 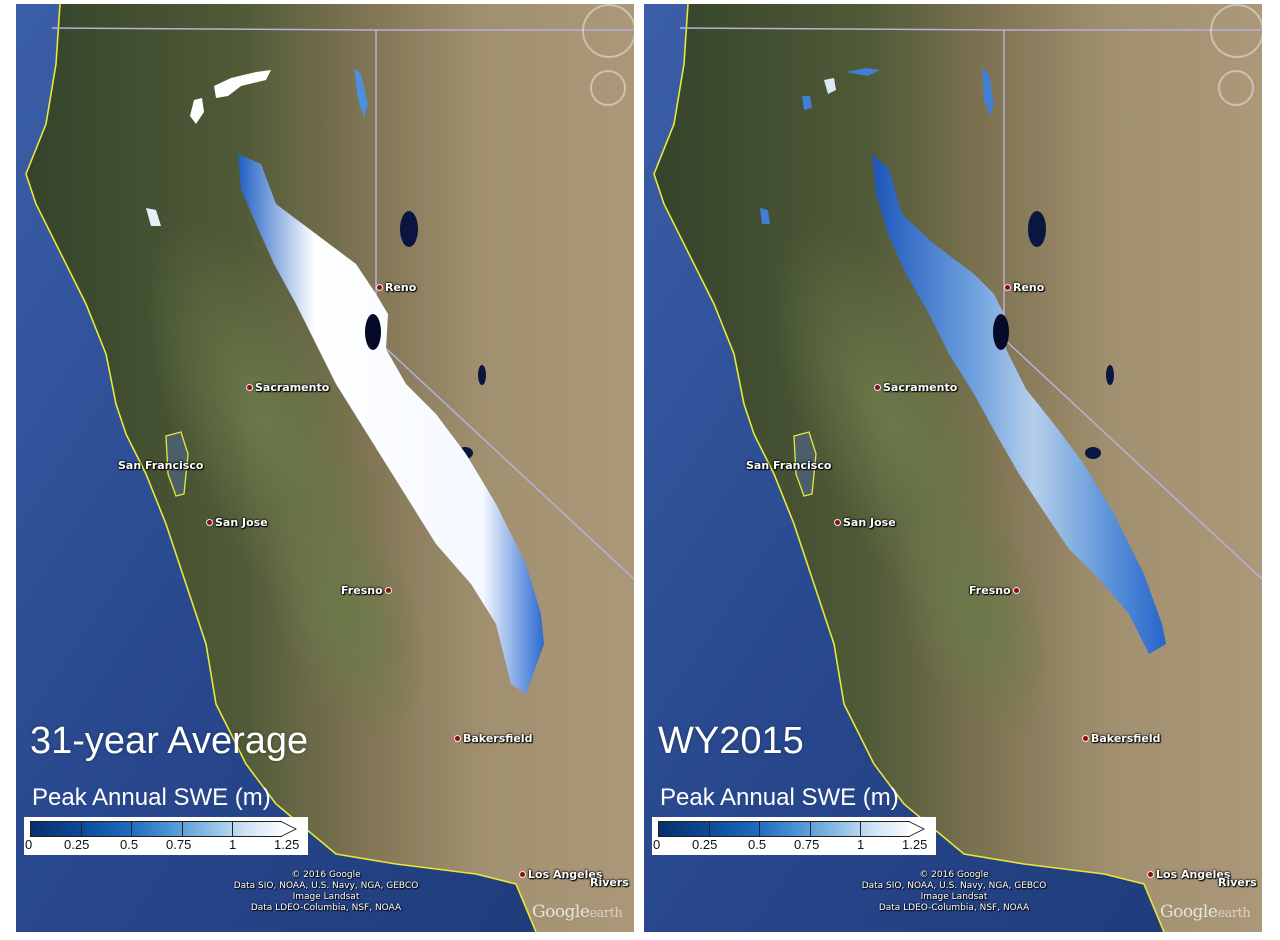 I want to click on panel-title: 31-year Average, so click(x=169, y=741).